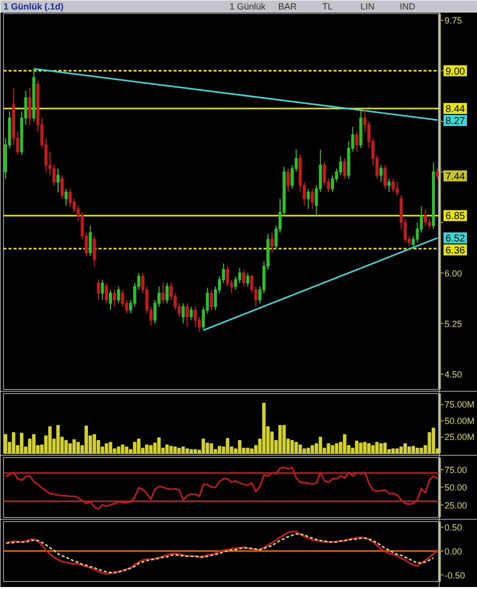 The image size is (477, 589). Describe the element at coordinates (247, 7) in the screenshot. I see `text: 1 Günlük` at that location.